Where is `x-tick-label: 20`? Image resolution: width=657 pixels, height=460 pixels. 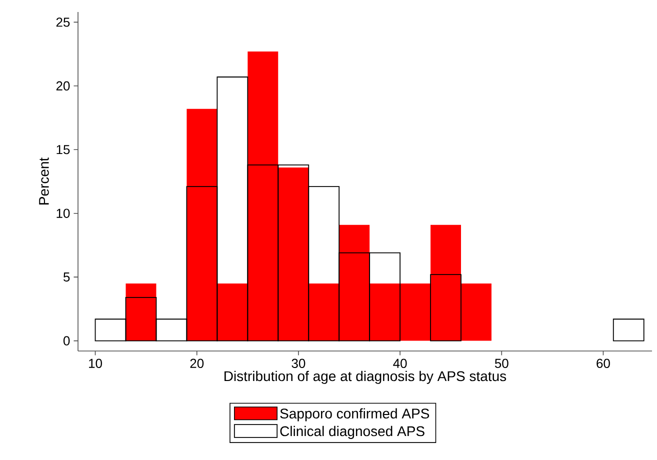 x-tick-label: 20 is located at coordinates (197, 363).